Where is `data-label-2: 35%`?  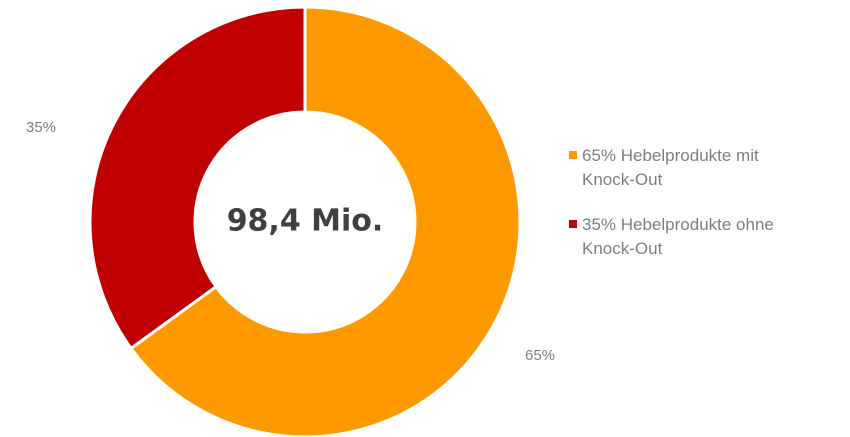 data-label-2: 35% is located at coordinates (41, 127).